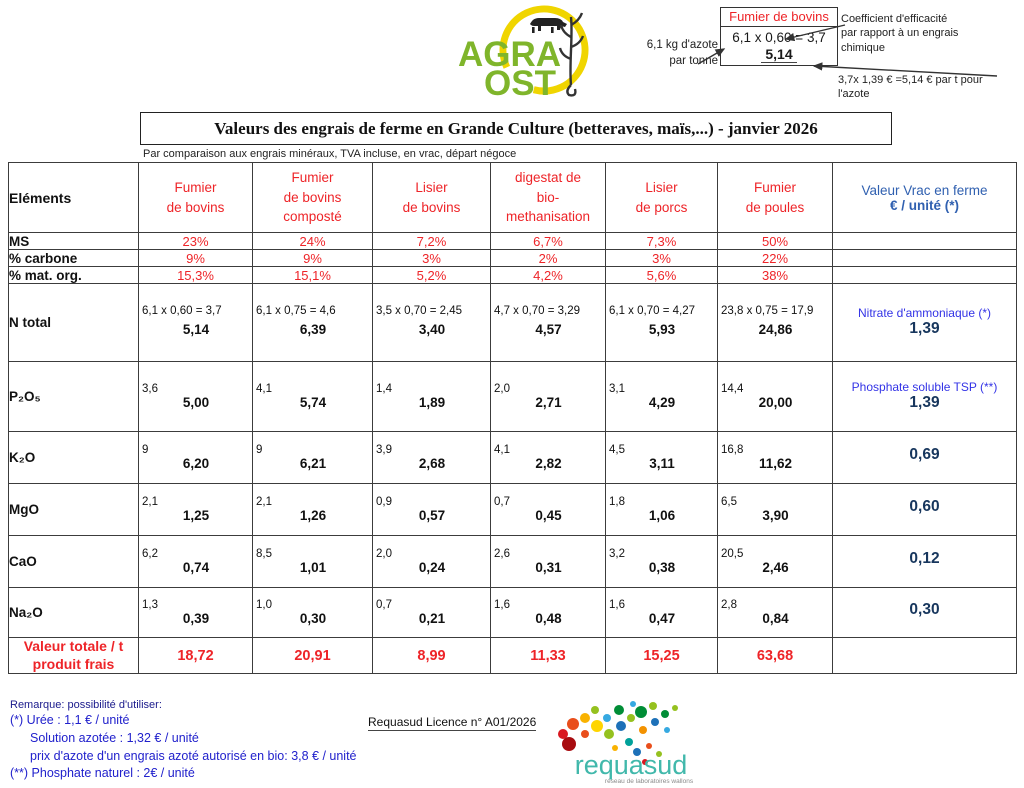  I want to click on annotation-box: Fumier de bovins 6,1 x 0,60 = 3,7 5,14, so click(779, 36).